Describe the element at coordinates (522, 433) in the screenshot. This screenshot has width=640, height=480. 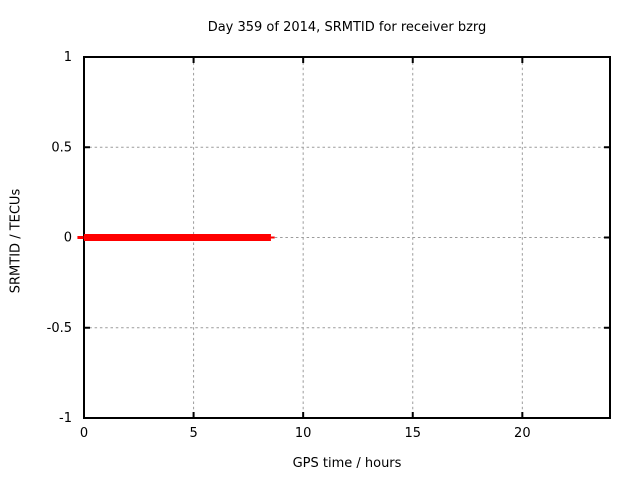
I see `x-tick-label: 20` at that location.